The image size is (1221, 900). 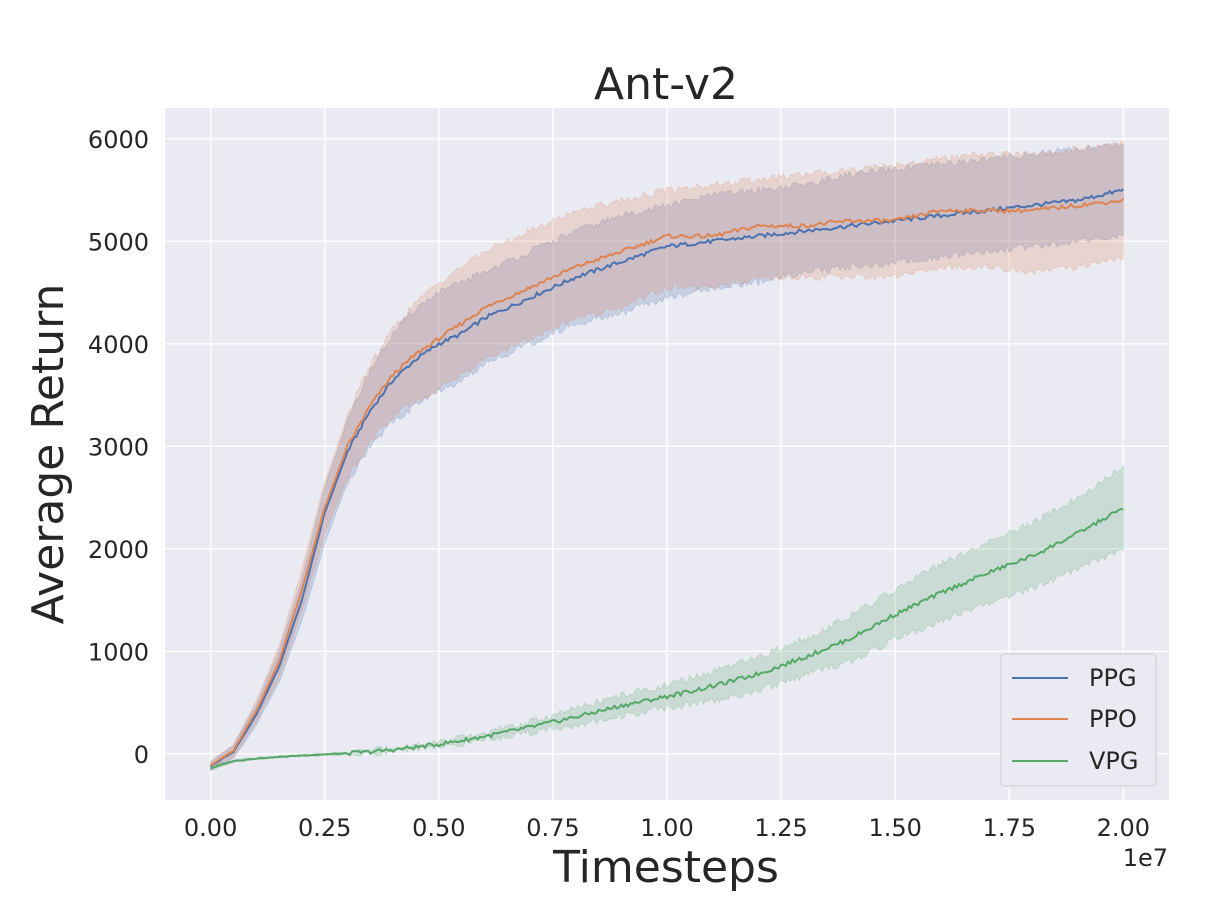 I want to click on x-tick-labels: 0.00 0.25 0.50 0.75 1.00 1.25 1.50 1.75 2.00, so click(x=667, y=828).